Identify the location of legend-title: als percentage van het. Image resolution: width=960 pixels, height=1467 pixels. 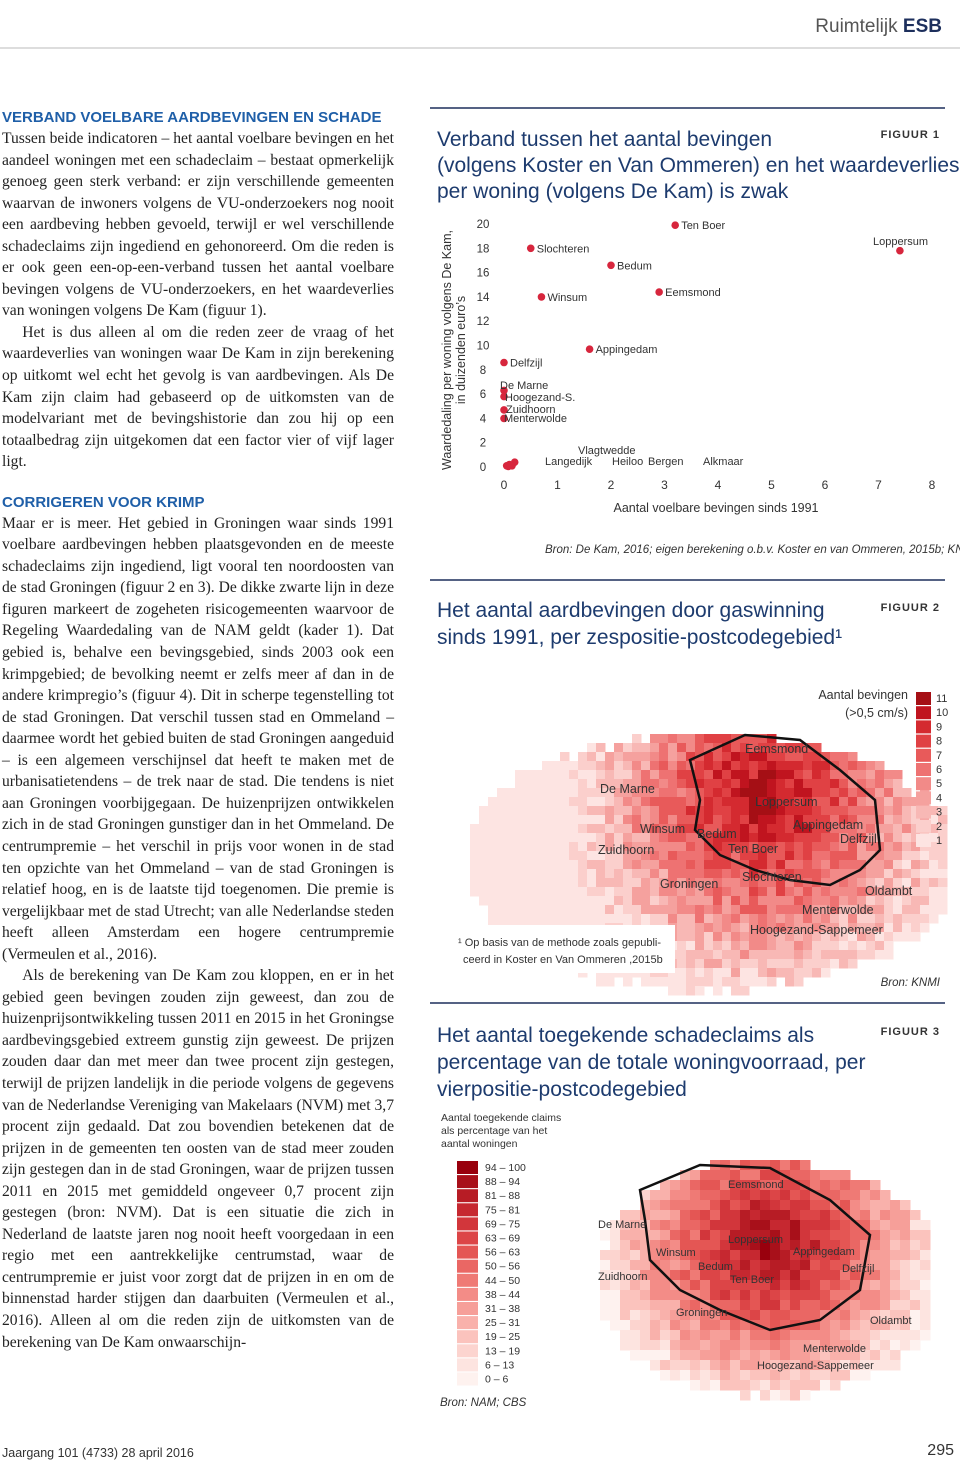
(494, 1131).